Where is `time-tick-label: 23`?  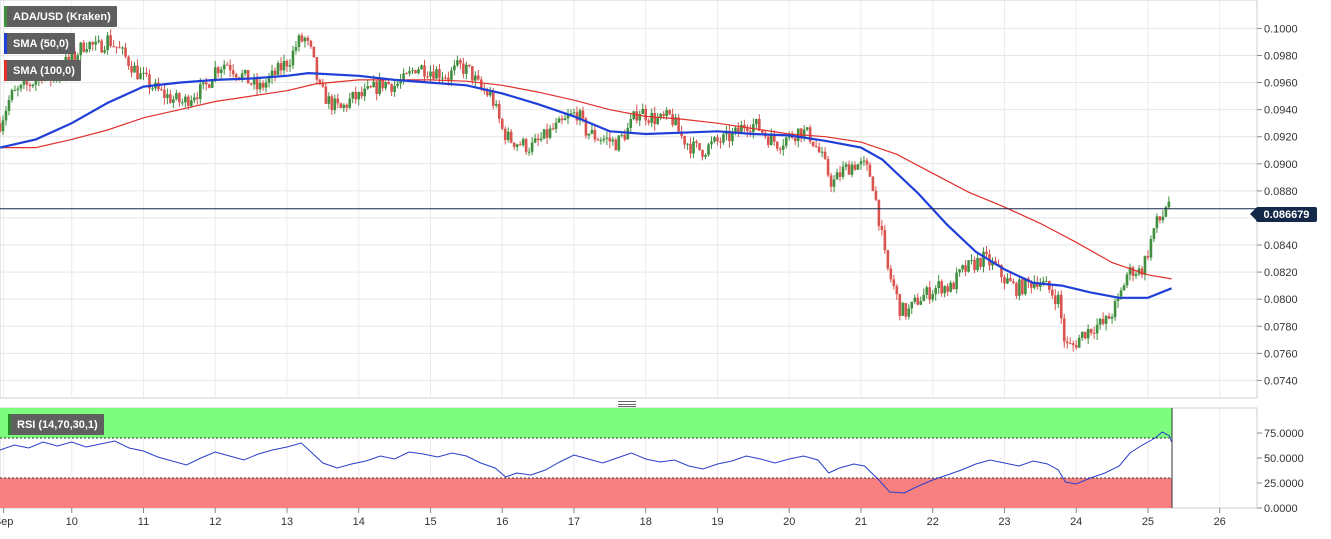 time-tick-label: 23 is located at coordinates (1004, 522).